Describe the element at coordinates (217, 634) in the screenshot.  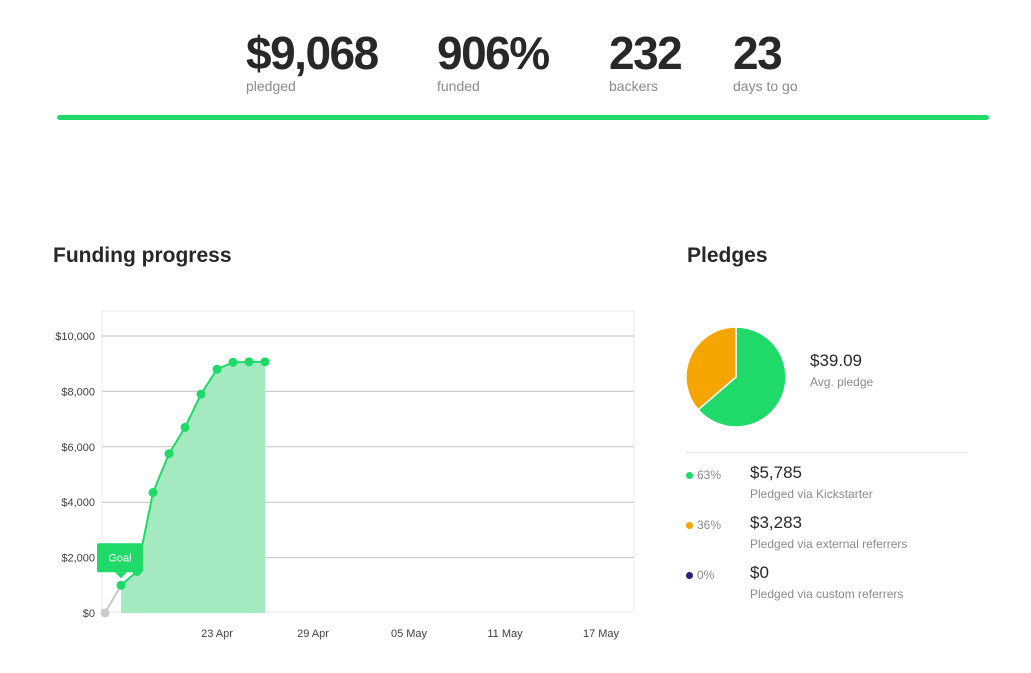
I see `x-tick-label: 23 Apr` at that location.